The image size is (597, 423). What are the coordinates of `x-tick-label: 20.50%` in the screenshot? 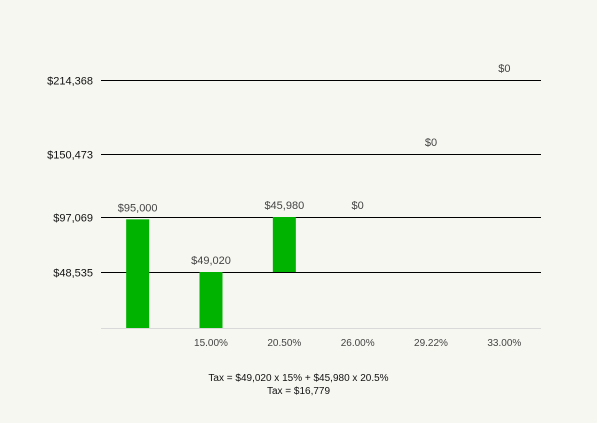 It's located at (284, 343).